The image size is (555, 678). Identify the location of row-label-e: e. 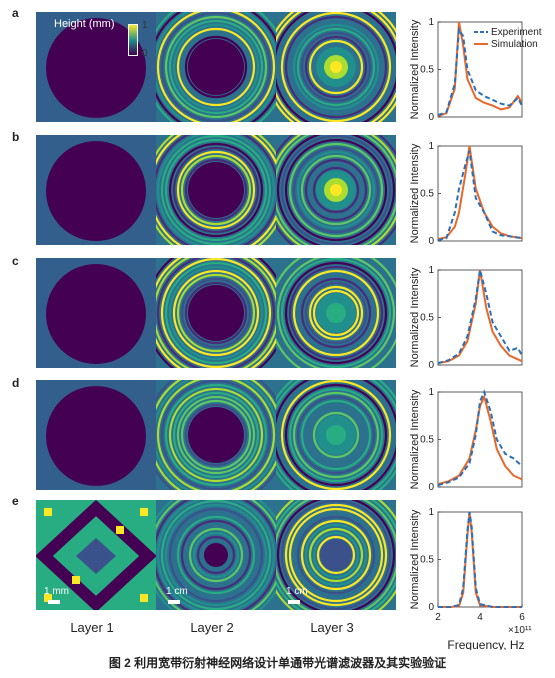
(15, 501).